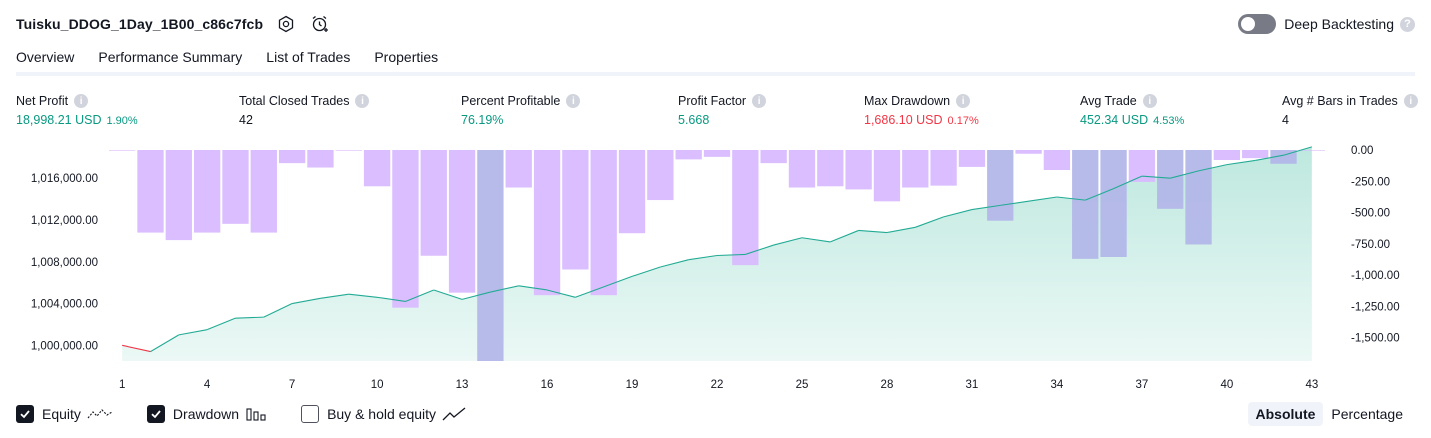 Image resolution: width=1431 pixels, height=438 pixels. I want to click on scale-switch: Absolute Percentage, so click(1329, 414).